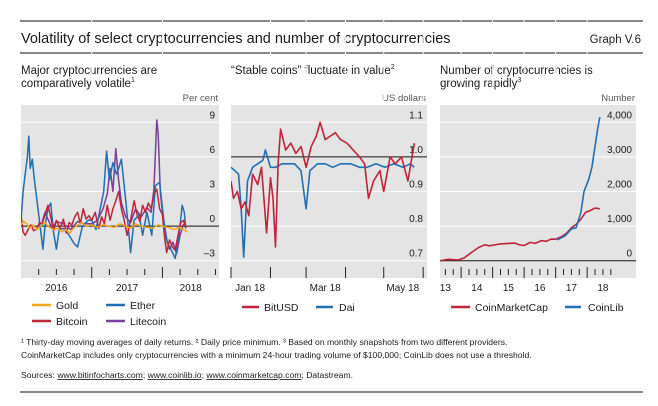 Image resolution: width=658 pixels, height=406 pixels. What do you see at coordinates (253, 375) in the screenshot?
I see `source-link-coinmarketcap: www.coinmarketcap.com` at bounding box center [253, 375].